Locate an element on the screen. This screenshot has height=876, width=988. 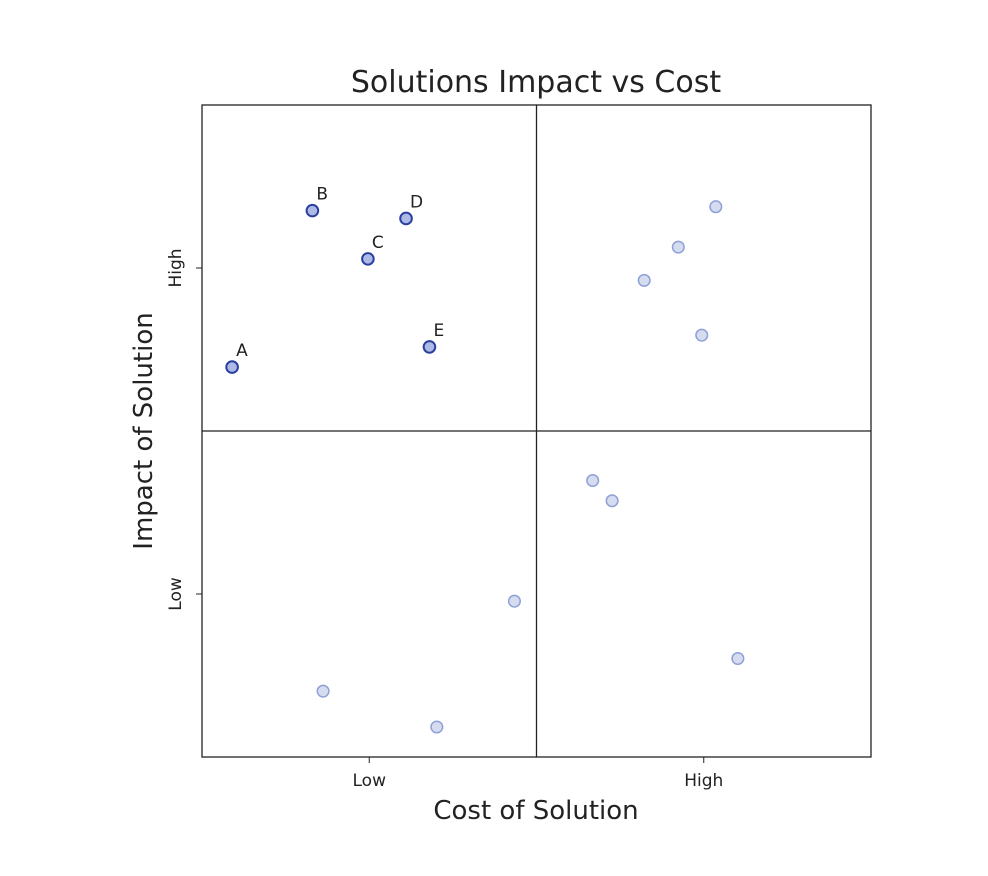
point-label: D is located at coordinates (416, 202).